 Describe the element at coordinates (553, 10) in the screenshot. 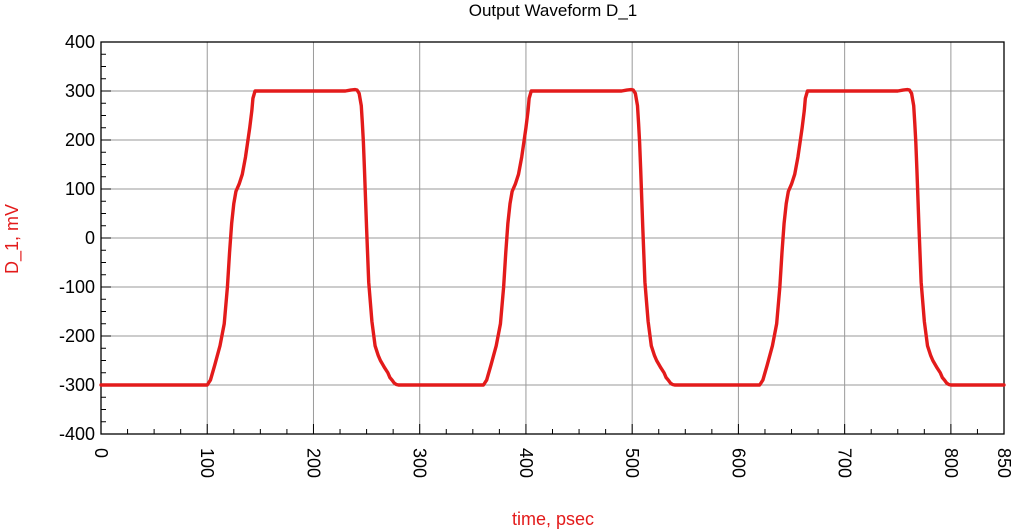

I see `chart-title: Output Waveform D_1` at that location.